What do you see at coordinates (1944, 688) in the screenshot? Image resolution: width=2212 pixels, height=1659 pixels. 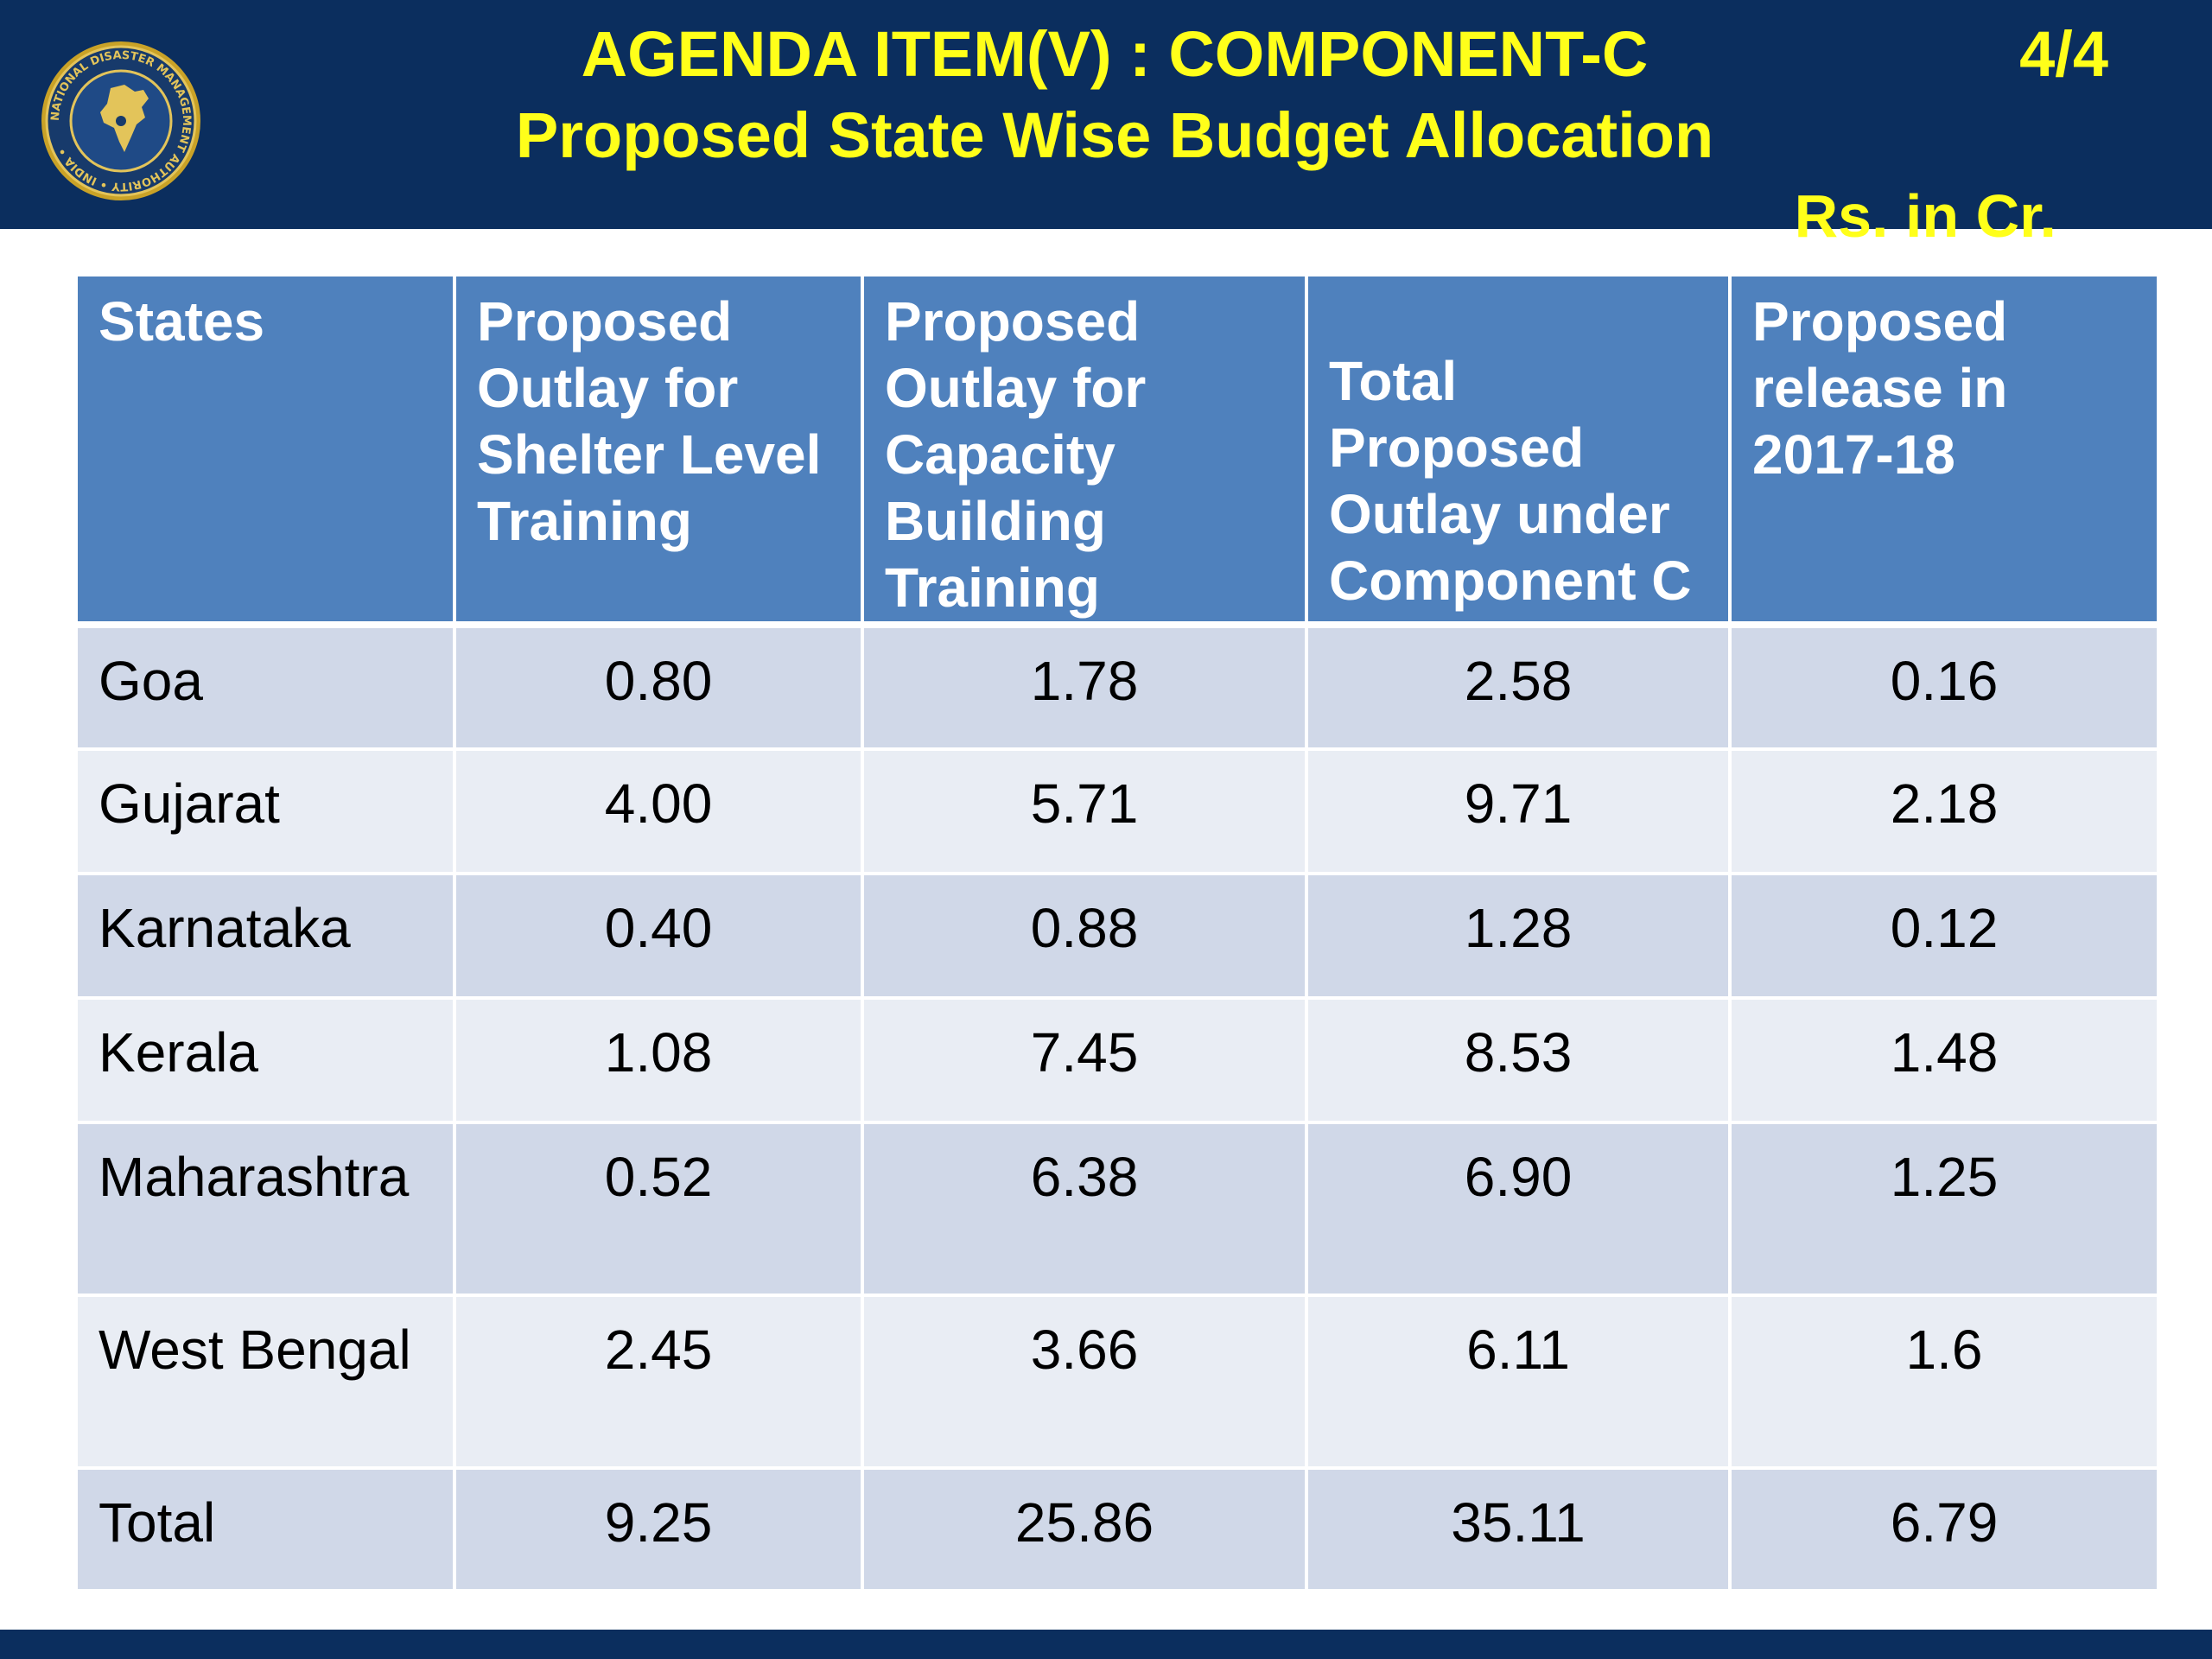 I see `release-cell: 0.16` at bounding box center [1944, 688].